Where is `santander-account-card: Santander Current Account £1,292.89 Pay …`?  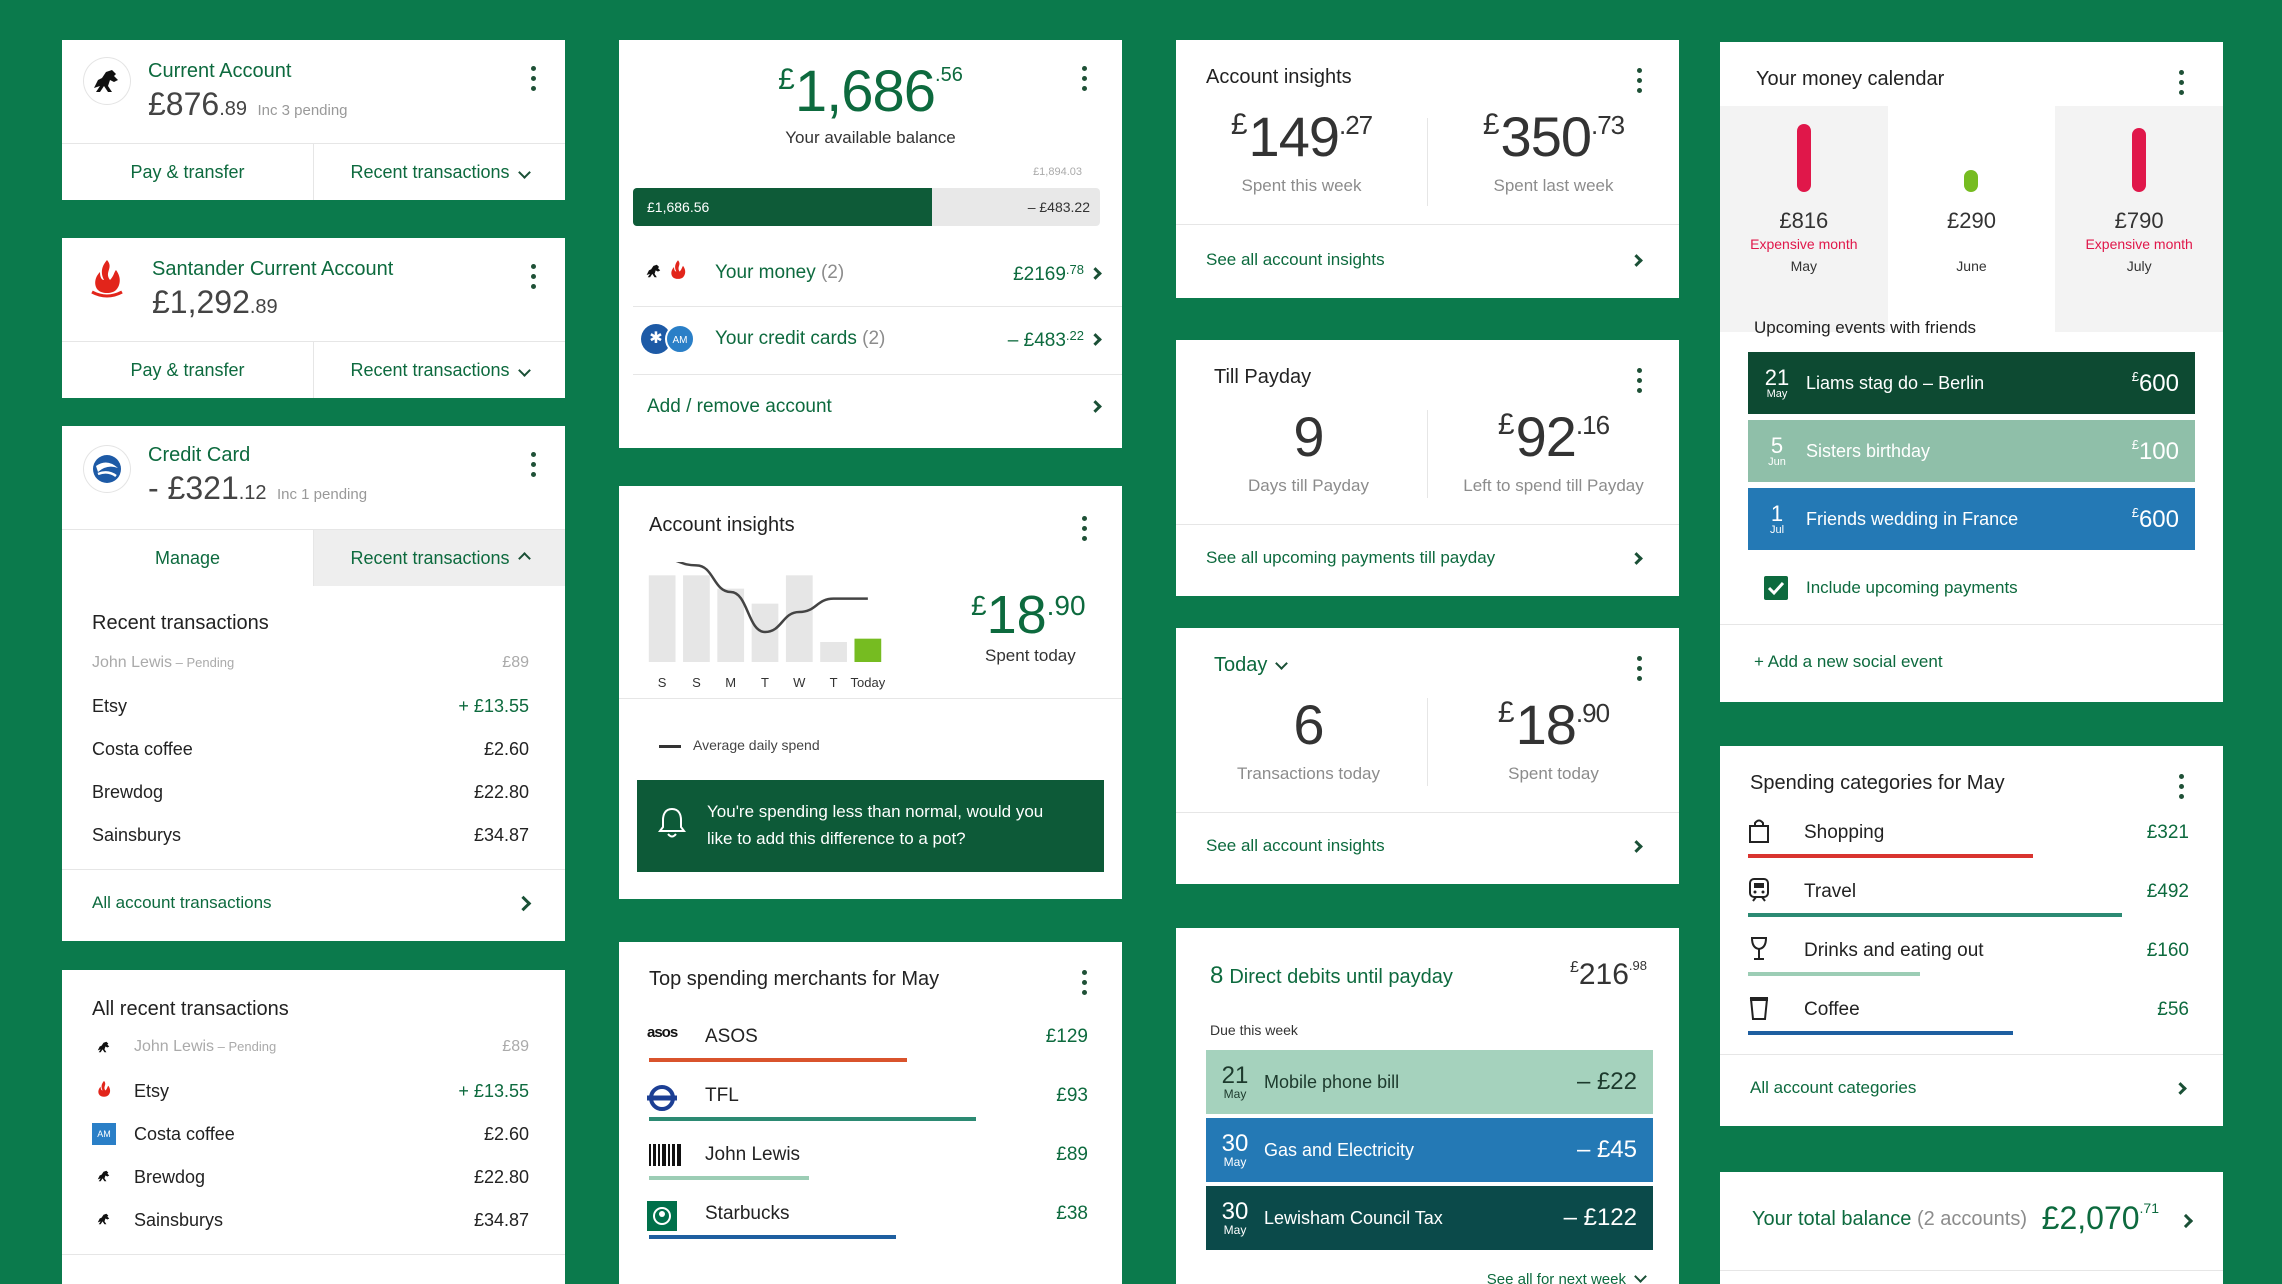
santander-account-card: Santander Current Account £1,292.89 Pay … is located at coordinates (313, 318).